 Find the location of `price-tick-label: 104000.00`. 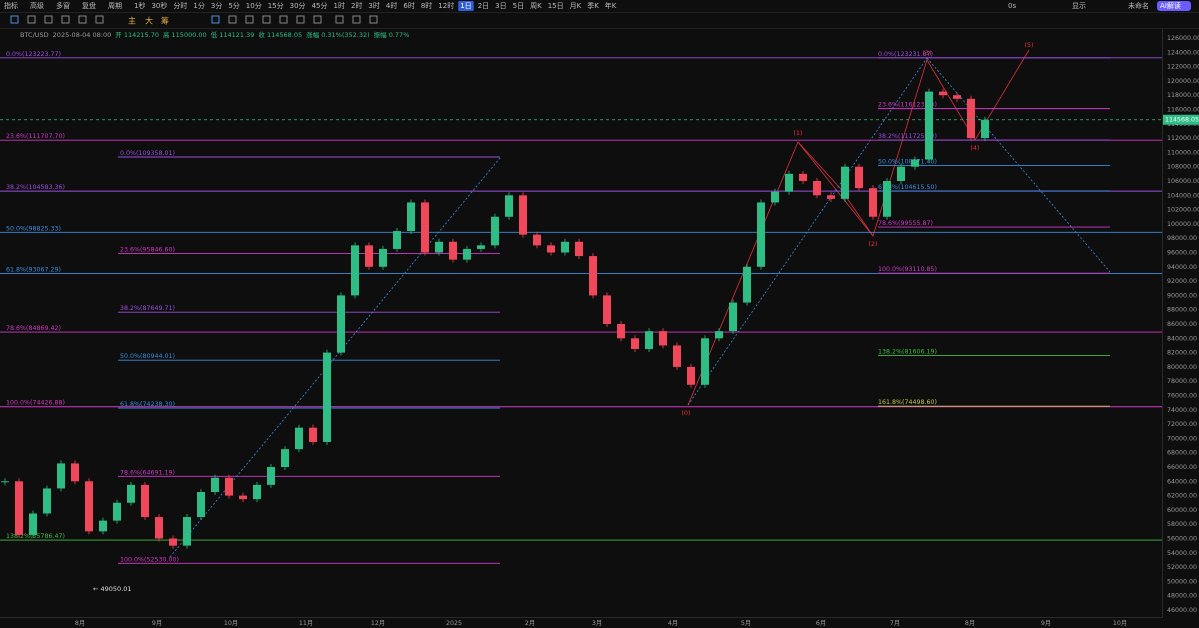

price-tick-label: 104000.00 is located at coordinates (1183, 195).